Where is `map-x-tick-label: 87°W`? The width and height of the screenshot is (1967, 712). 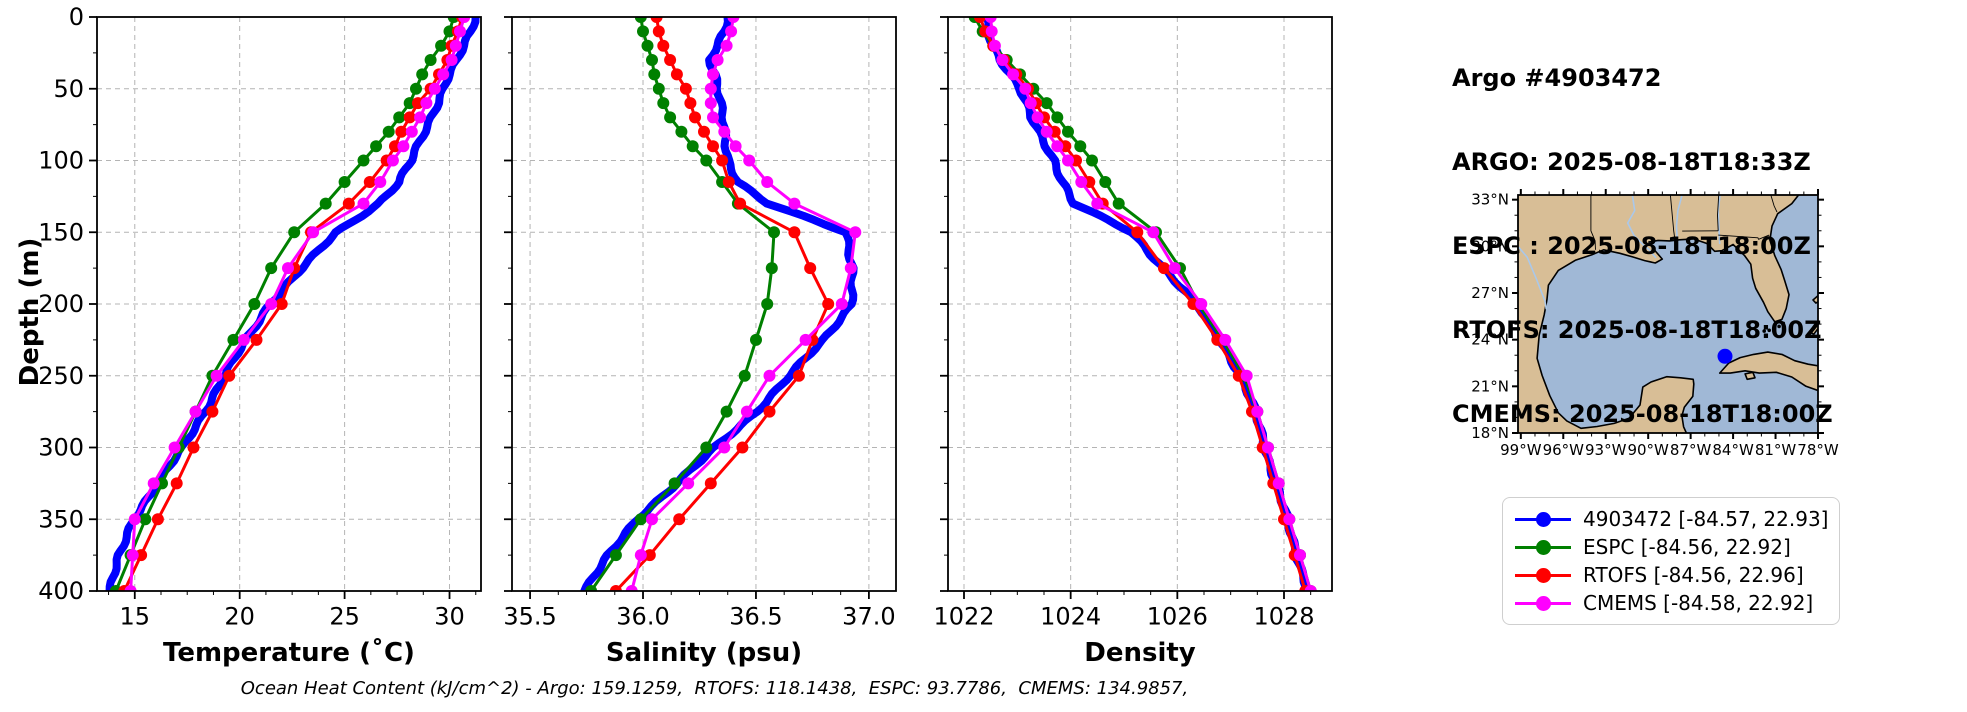 map-x-tick-label: 87°W is located at coordinates (1691, 450).